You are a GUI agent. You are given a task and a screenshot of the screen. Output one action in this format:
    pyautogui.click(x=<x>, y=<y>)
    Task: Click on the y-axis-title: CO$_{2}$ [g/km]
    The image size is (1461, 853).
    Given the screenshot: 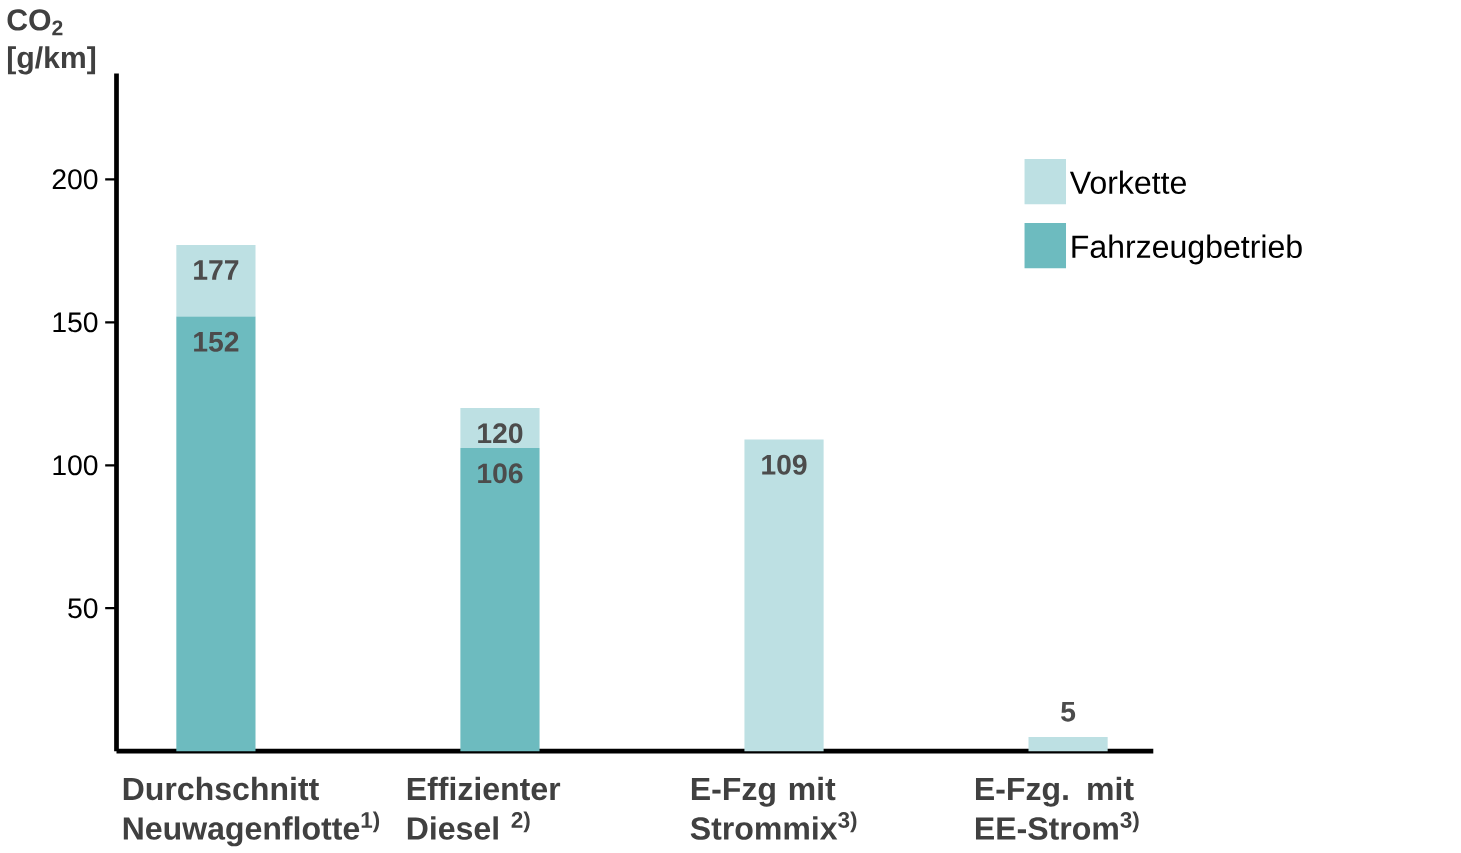 What is the action you would take?
    pyautogui.click(x=51, y=42)
    